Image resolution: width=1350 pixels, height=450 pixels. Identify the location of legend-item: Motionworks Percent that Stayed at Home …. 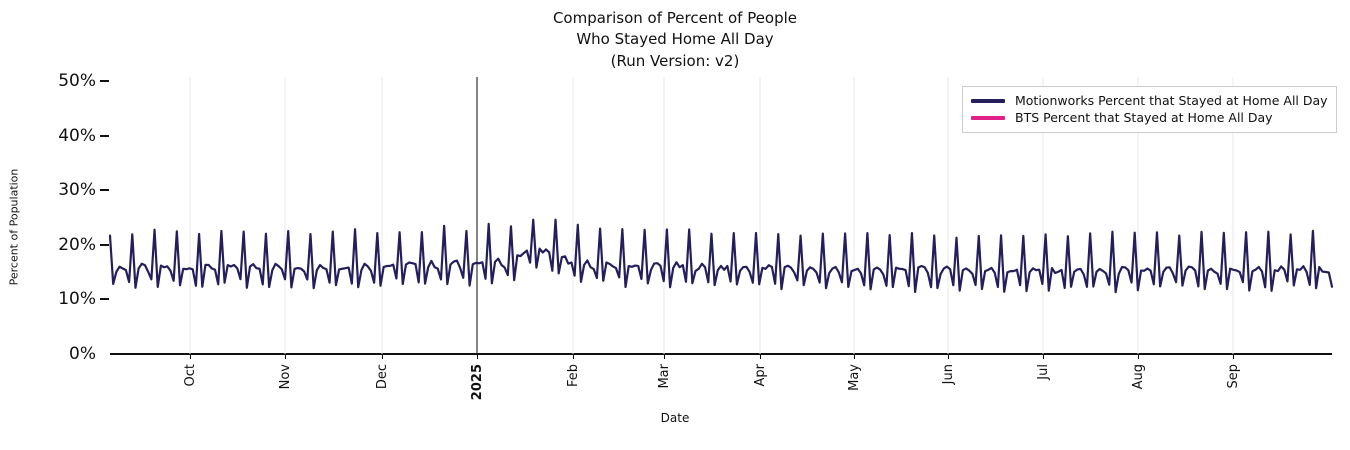
(1149, 100).